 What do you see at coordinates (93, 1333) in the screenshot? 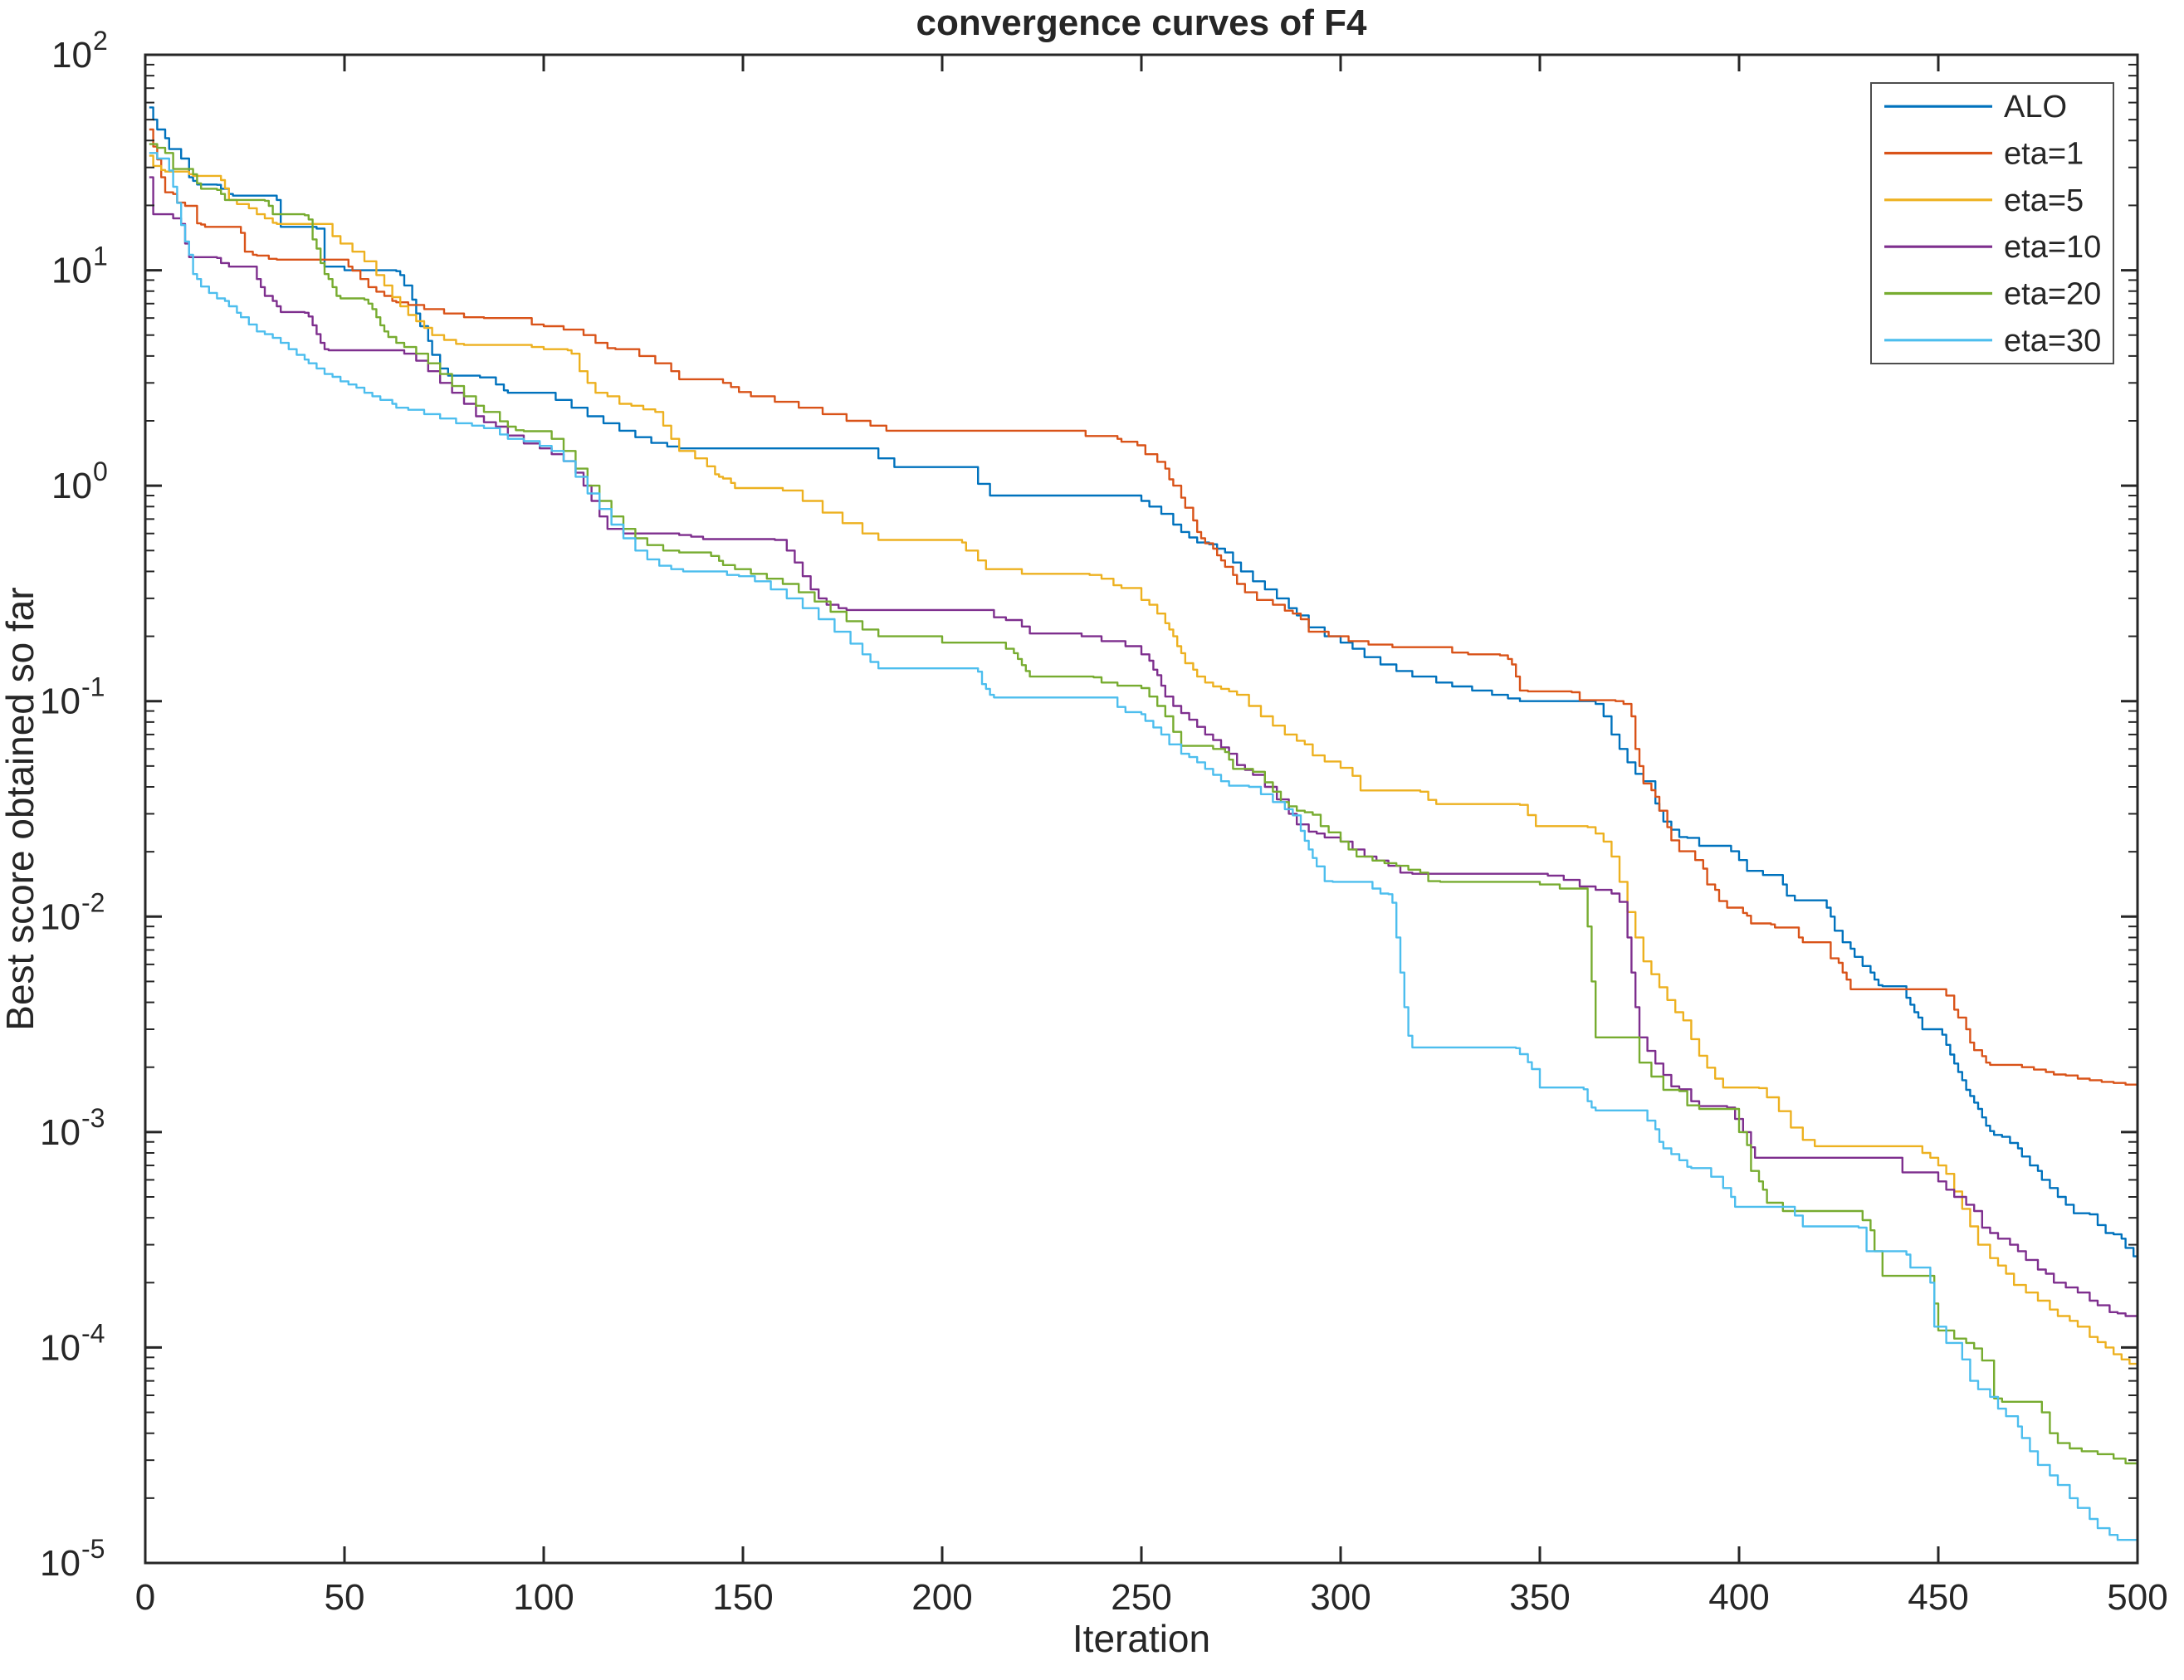
I see `y-tick-label-exponent: -4` at bounding box center [93, 1333].